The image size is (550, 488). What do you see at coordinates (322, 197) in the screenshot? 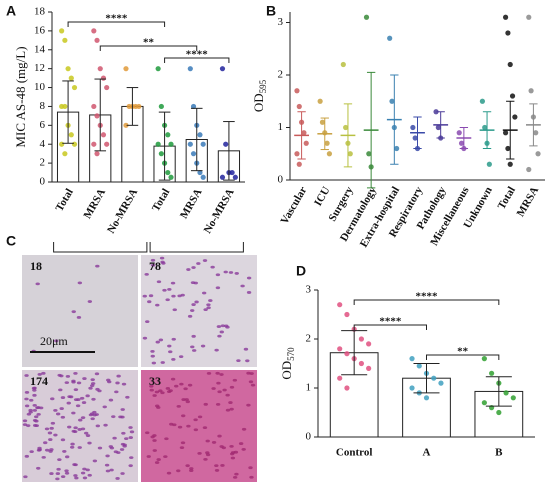
I see `x-tick-label: ICU` at bounding box center [322, 197].